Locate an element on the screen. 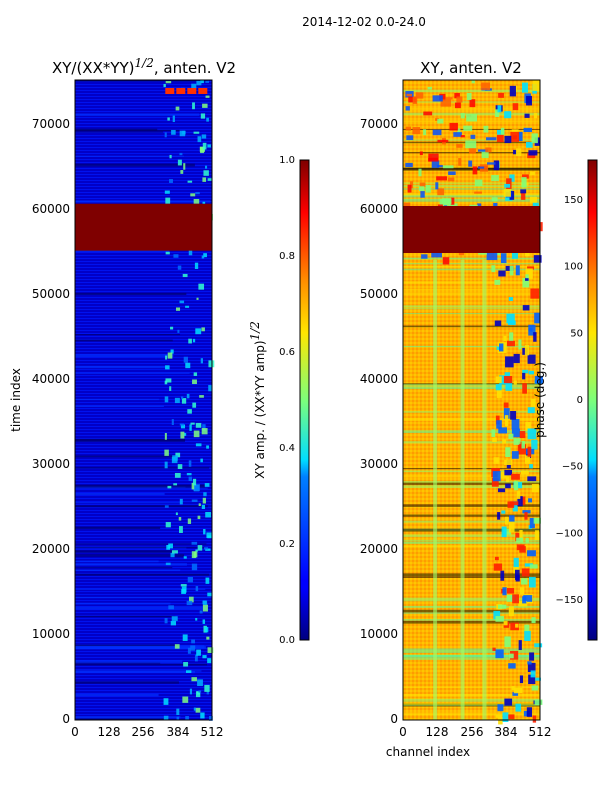 The width and height of the screenshot is (600, 800). phase-x-tick-128: 128 is located at coordinates (437, 732).